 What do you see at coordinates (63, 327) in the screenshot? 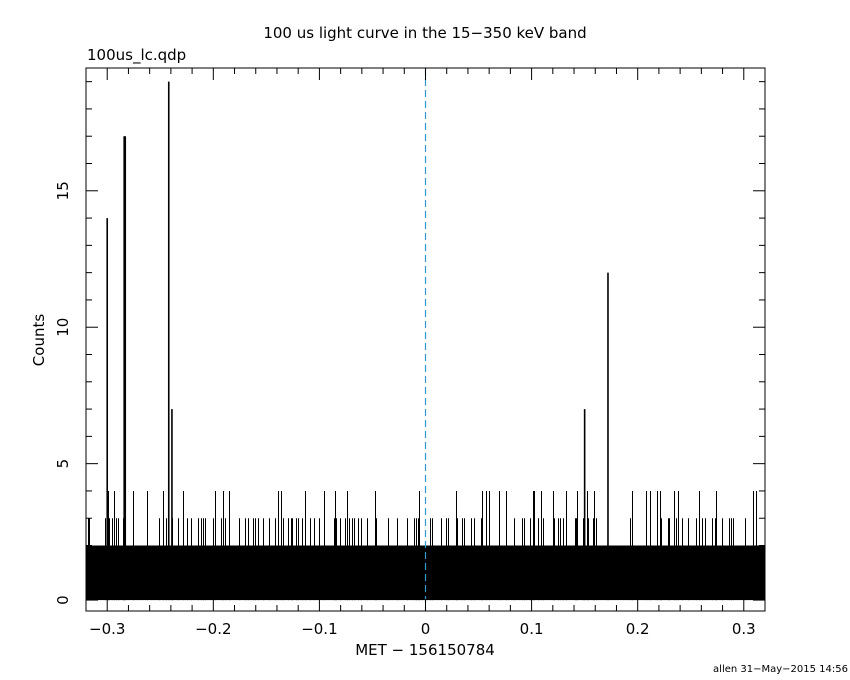
I see `y-tick-label: 10` at bounding box center [63, 327].